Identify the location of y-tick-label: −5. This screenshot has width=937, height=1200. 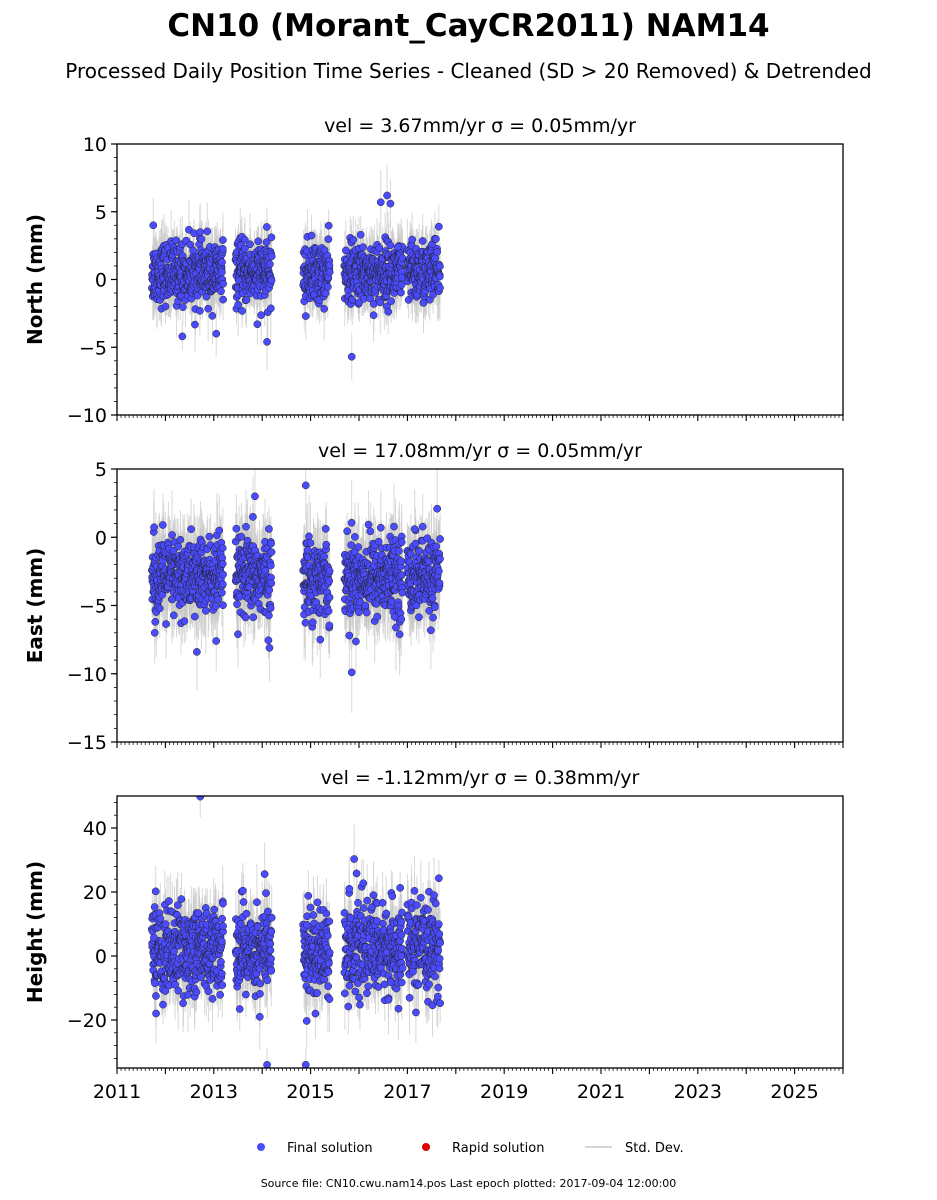
(93, 348).